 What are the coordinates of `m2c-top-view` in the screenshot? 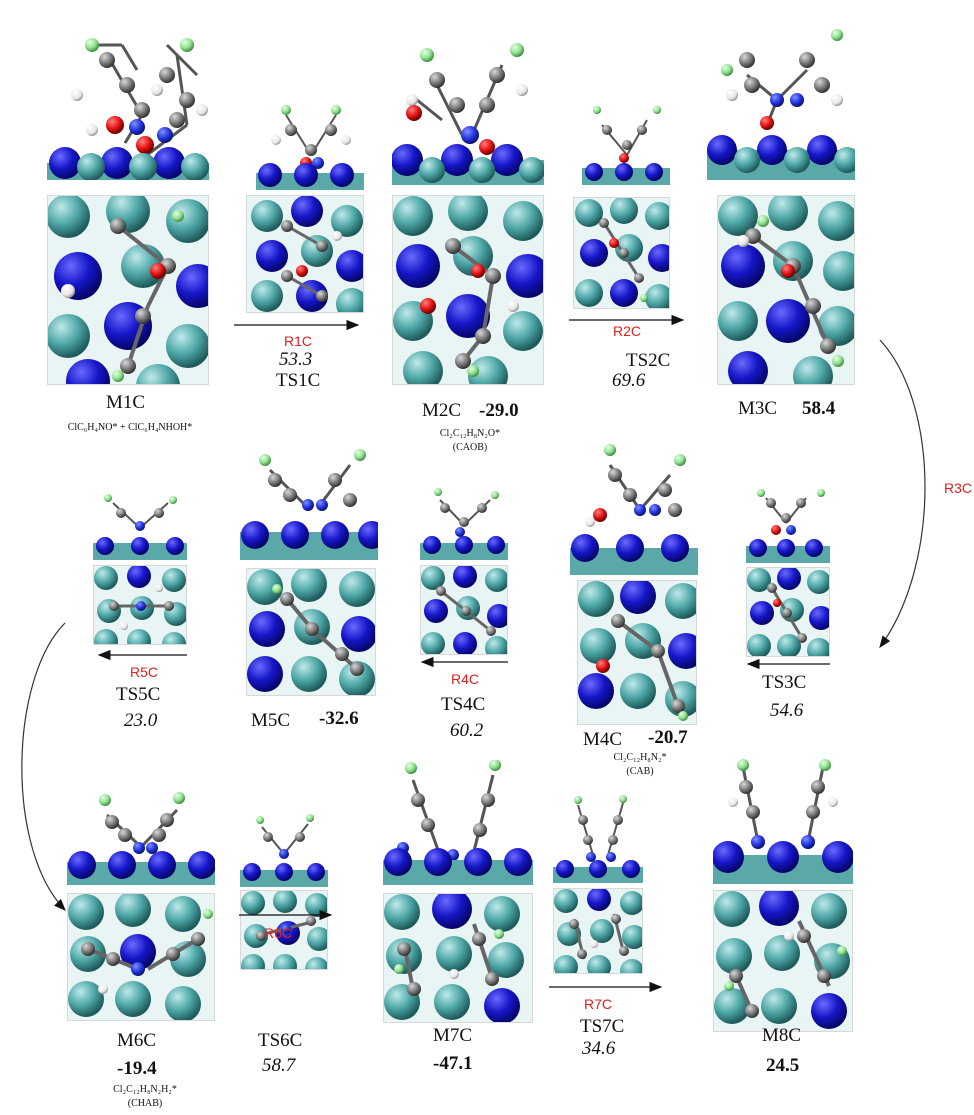 It's located at (468, 290).